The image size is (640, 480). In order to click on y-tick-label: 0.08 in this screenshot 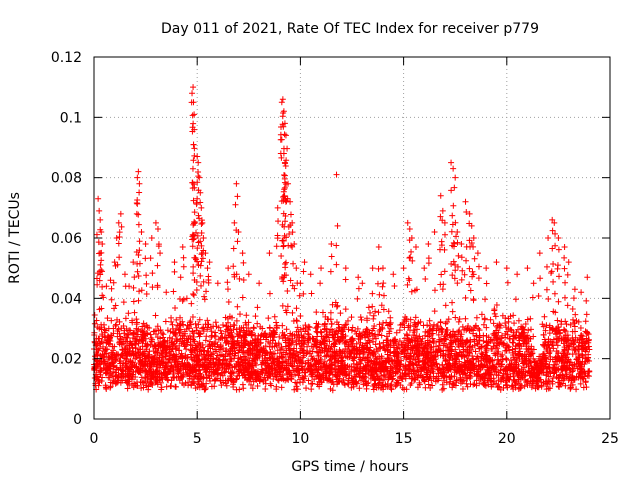, I will do `click(66, 179)`.